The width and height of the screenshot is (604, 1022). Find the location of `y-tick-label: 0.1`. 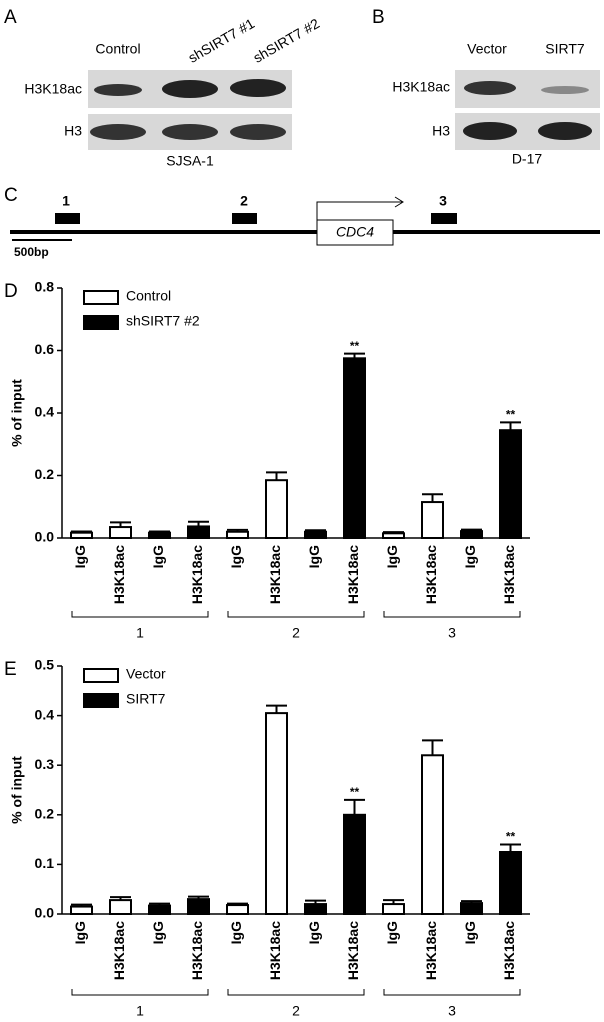

y-tick-label: 0.1 is located at coordinates (45, 863).